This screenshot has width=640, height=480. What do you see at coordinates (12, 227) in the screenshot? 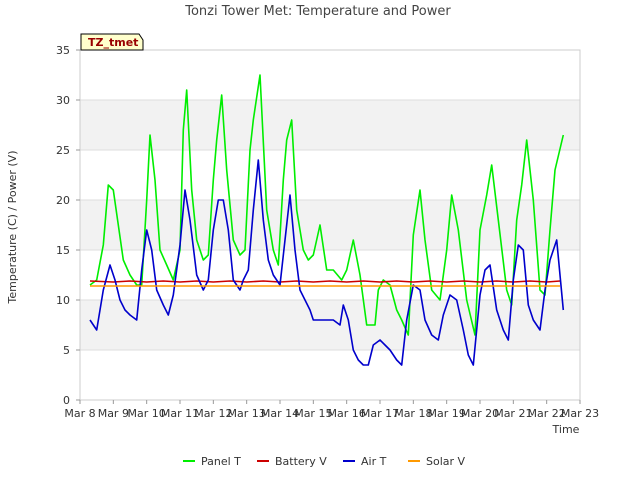
I see `y-axis-label: Temperature (C) / Power (V)` at bounding box center [12, 227].